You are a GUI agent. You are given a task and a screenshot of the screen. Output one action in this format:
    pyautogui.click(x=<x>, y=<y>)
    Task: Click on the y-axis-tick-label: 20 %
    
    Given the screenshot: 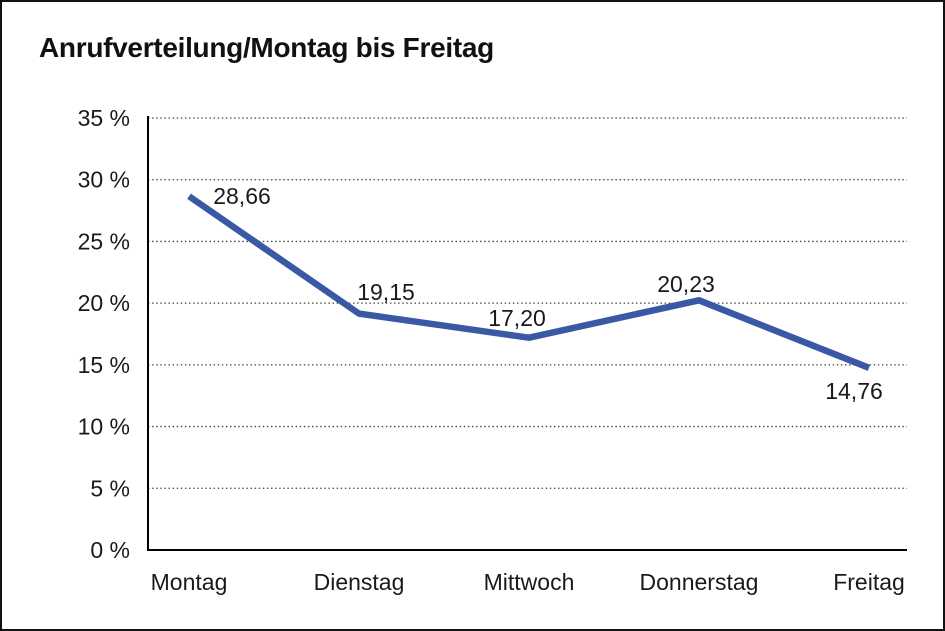 What is the action you would take?
    pyautogui.click(x=104, y=303)
    